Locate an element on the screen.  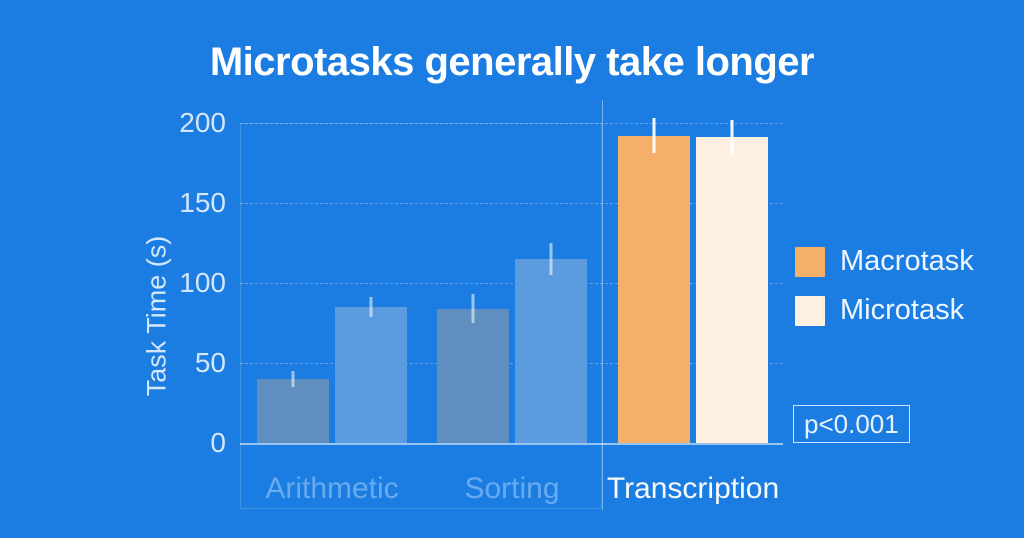
legend: Macrotask Microtask is located at coordinates (884, 294).